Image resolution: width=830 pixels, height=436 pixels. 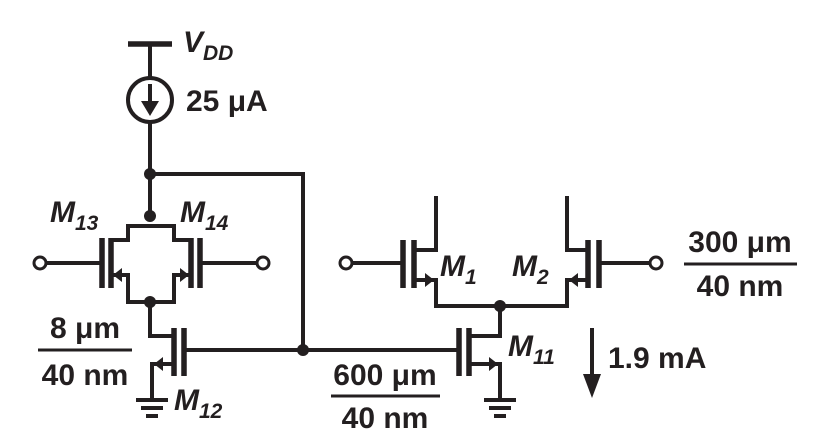 I want to click on node-m13-m14-drain, so click(x=150, y=302).